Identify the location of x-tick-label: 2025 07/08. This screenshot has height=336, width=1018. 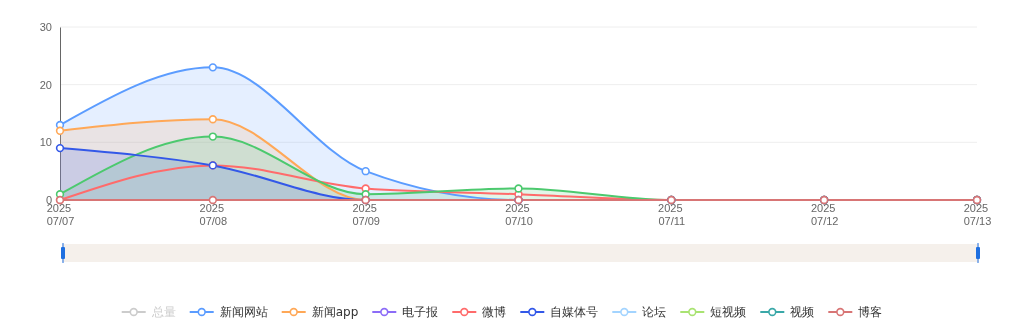
(213, 214).